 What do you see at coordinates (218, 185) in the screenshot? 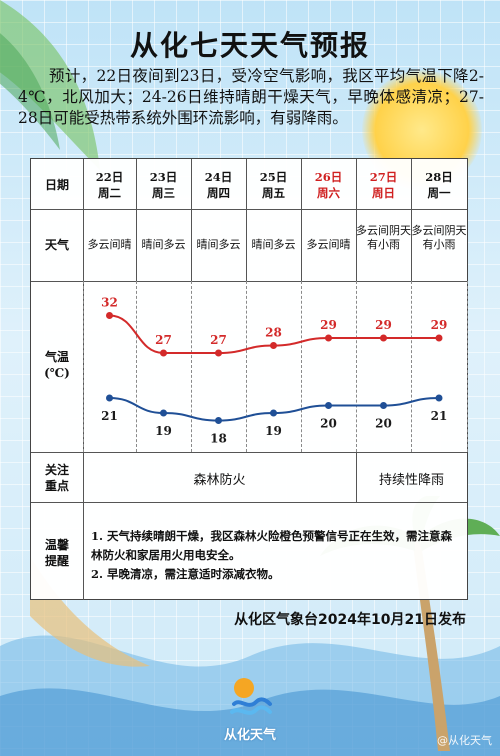
I see `day-cell: 24日 周四` at bounding box center [218, 185].